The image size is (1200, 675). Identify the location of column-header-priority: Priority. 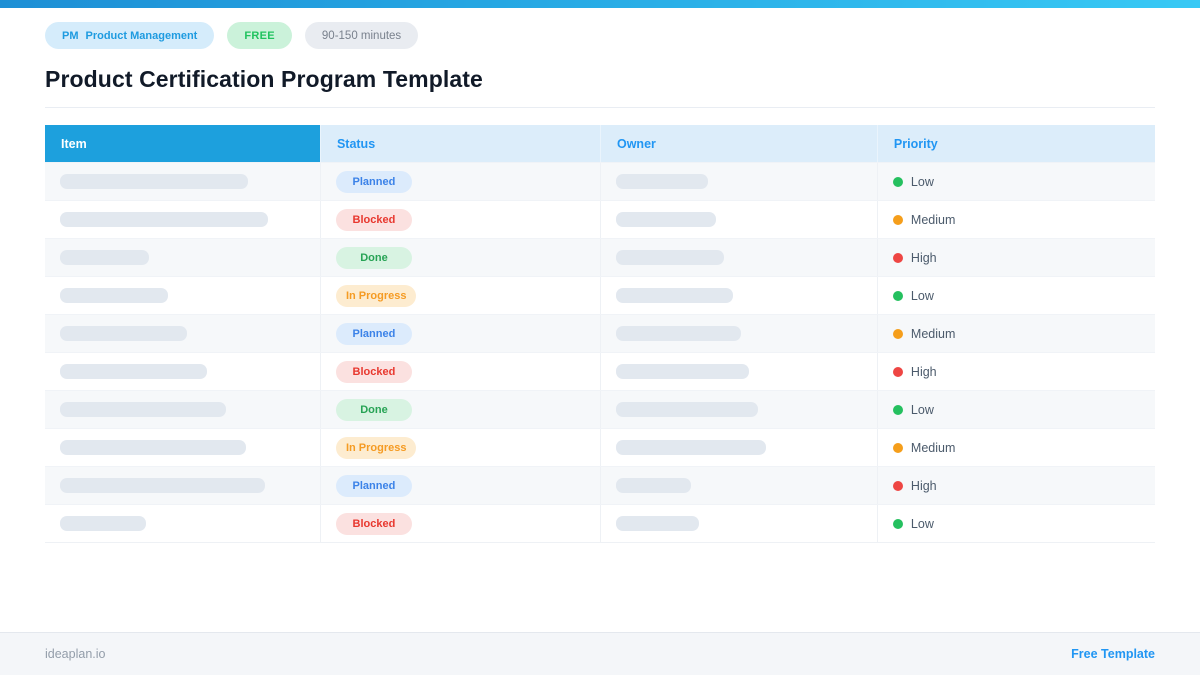
(1015, 143).